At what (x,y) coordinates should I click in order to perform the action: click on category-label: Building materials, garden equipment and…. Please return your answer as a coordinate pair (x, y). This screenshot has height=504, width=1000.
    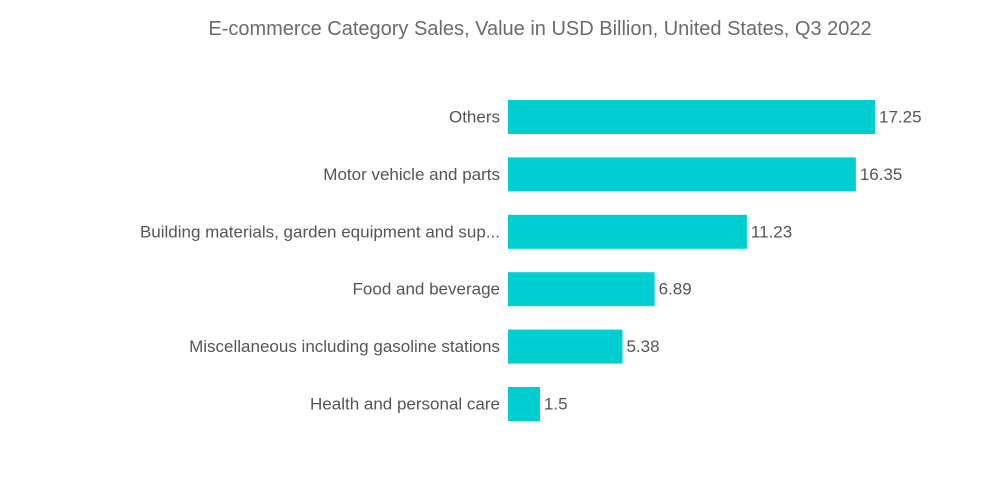
    Looking at the image, I should click on (320, 231).